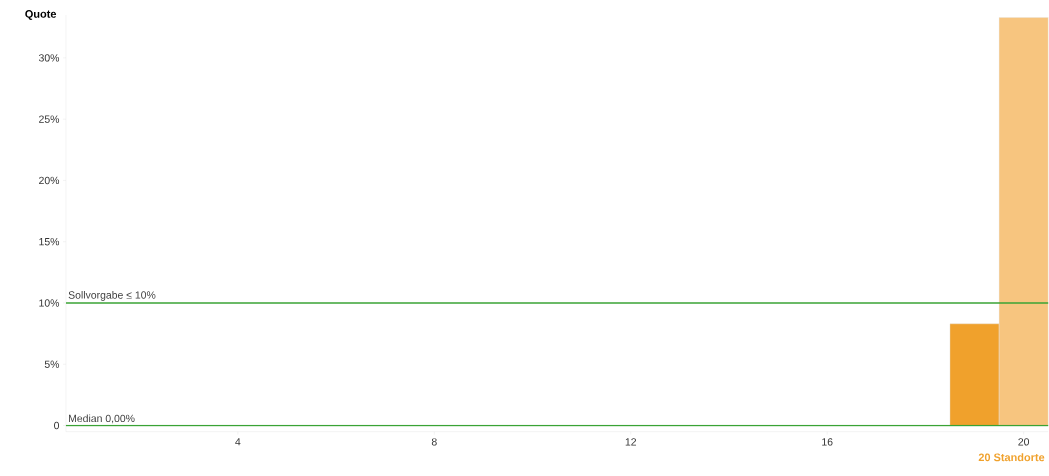 The image size is (1049, 476). What do you see at coordinates (434, 442) in the screenshot?
I see `x-tick-label: 8` at bounding box center [434, 442].